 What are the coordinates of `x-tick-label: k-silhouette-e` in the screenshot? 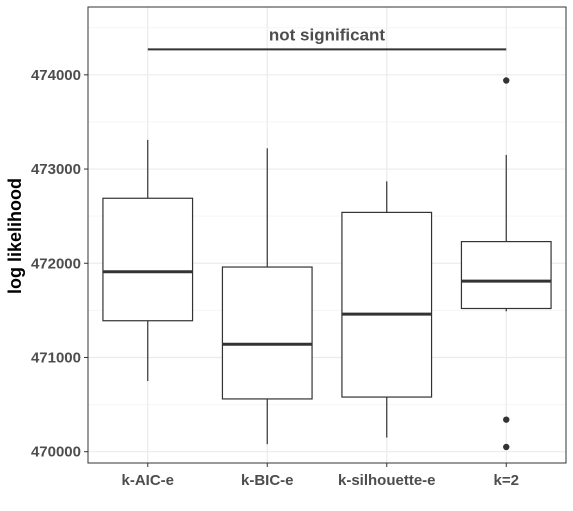 It's located at (387, 480).